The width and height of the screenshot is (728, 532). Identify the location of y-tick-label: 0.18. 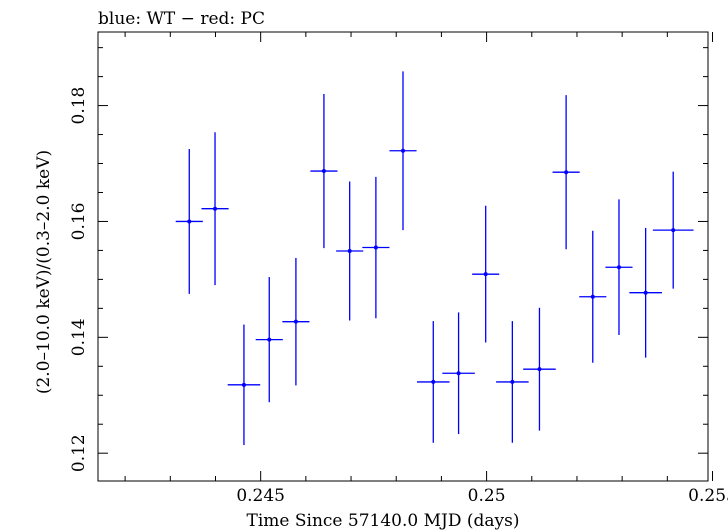
(79, 106).